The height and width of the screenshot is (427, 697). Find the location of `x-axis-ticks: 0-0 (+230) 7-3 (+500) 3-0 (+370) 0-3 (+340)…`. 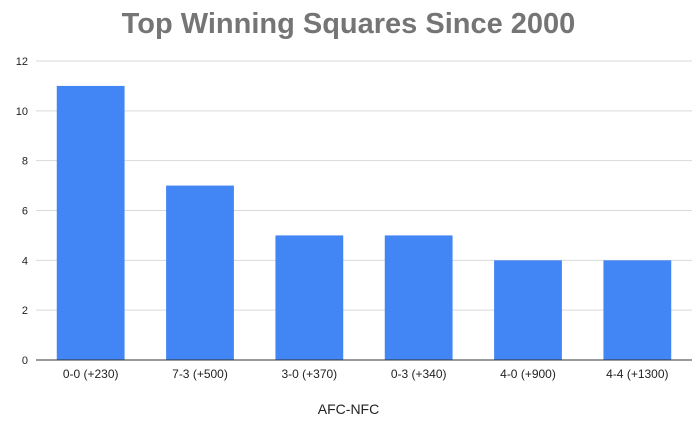

x-axis-ticks: 0-0 (+230) 7-3 (+500) 3-0 (+370) 0-3 (+340)… is located at coordinates (366, 374).